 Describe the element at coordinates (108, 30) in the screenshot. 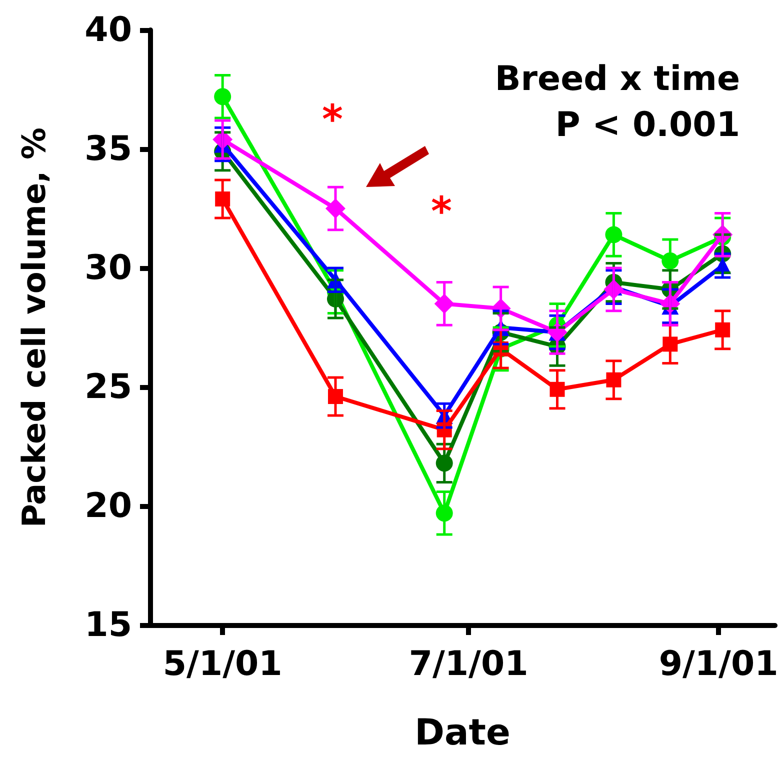

I see `y-tick-label: 40` at that location.